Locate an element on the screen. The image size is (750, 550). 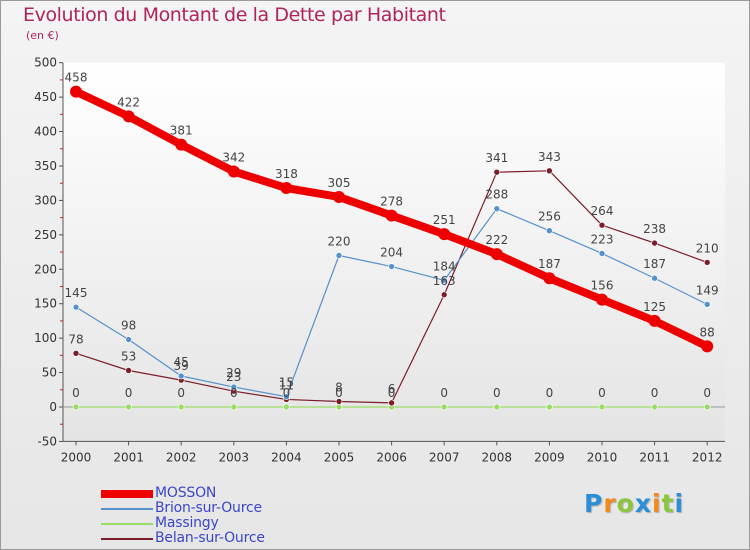
proxiti-logo: Proxiti is located at coordinates (634, 503).